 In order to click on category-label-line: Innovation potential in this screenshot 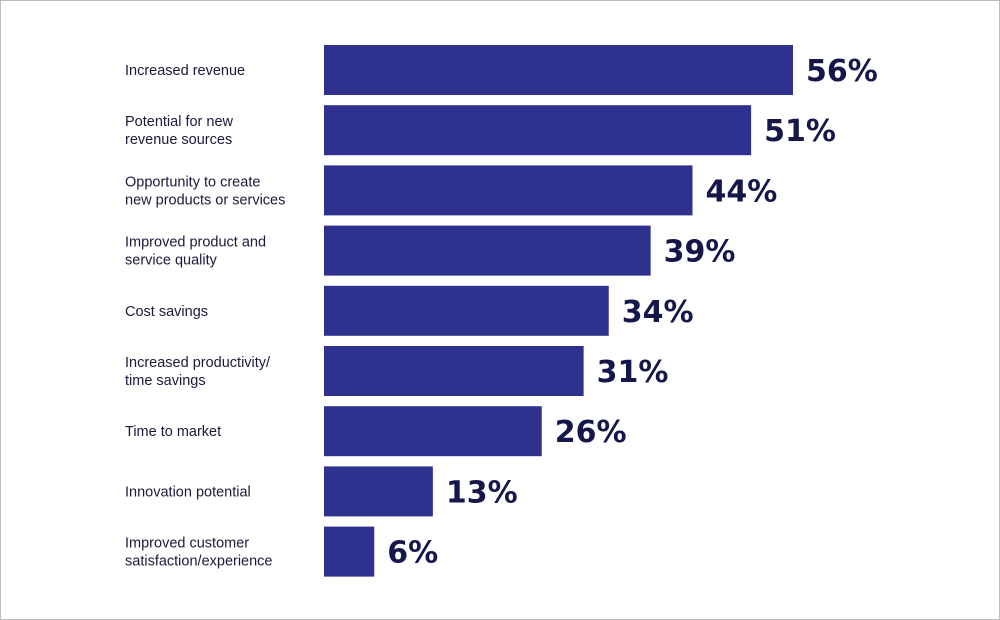, I will do `click(188, 492)`.